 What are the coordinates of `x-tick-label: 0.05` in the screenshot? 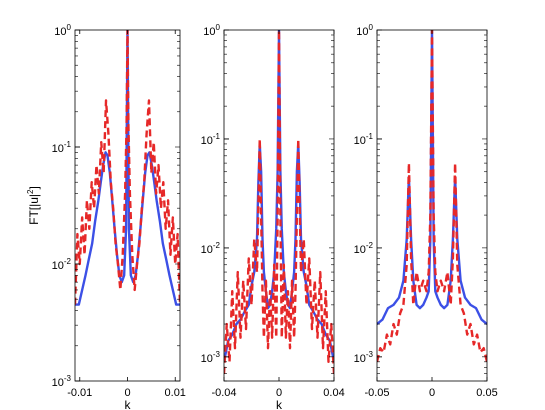 It's located at (486, 393).